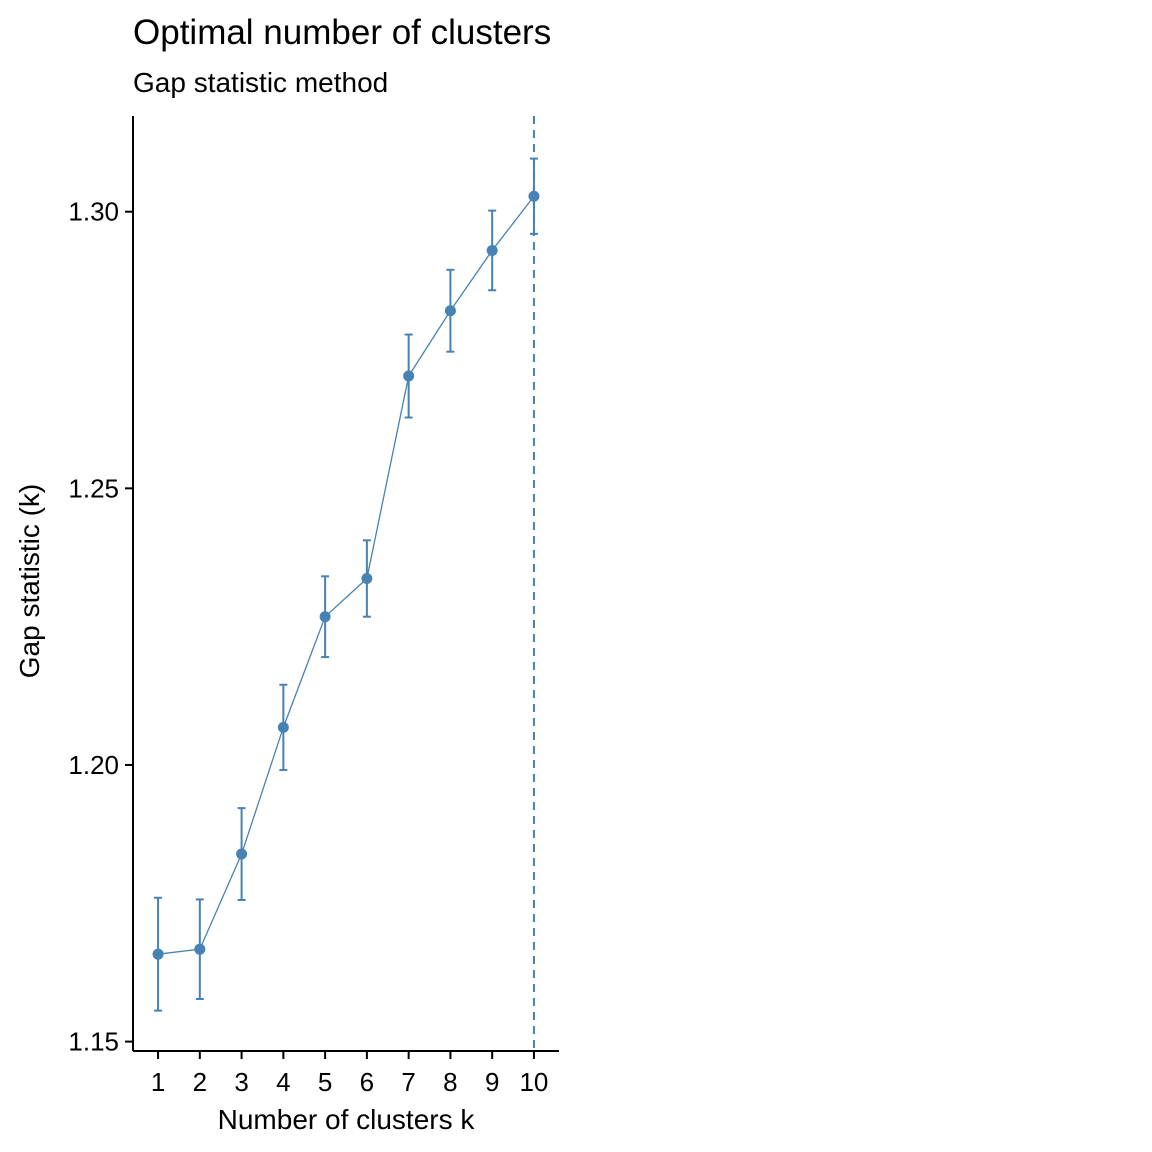 The width and height of the screenshot is (1152, 1152). Describe the element at coordinates (342, 32) in the screenshot. I see `chart-title: Optimal number of clusters` at that location.